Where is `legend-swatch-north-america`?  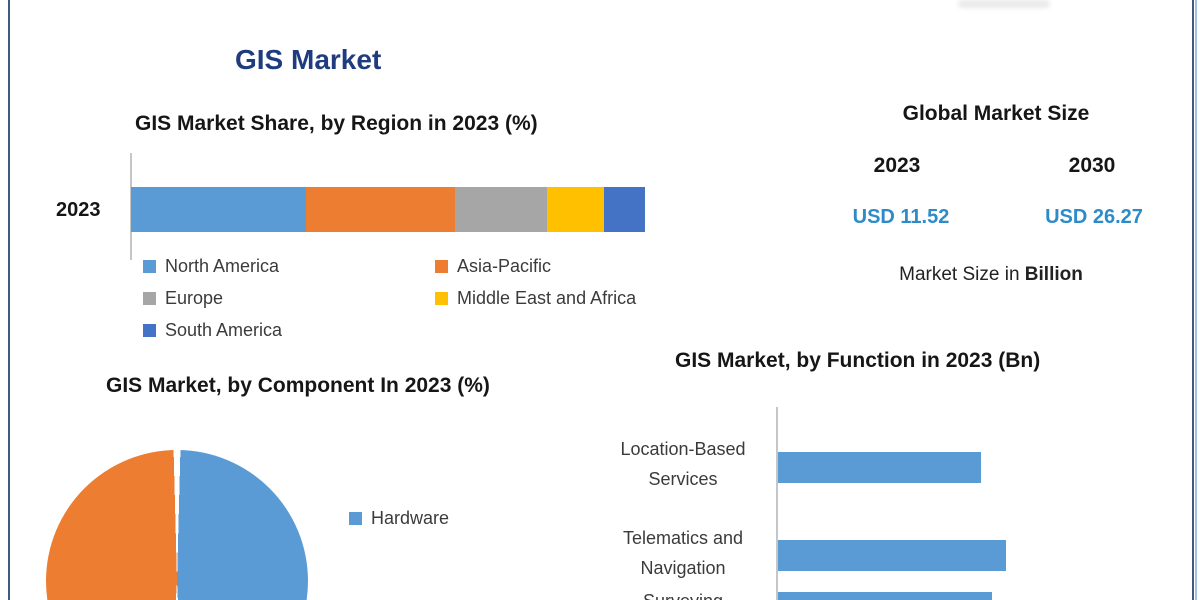
legend-swatch-north-america is located at coordinates (149, 266).